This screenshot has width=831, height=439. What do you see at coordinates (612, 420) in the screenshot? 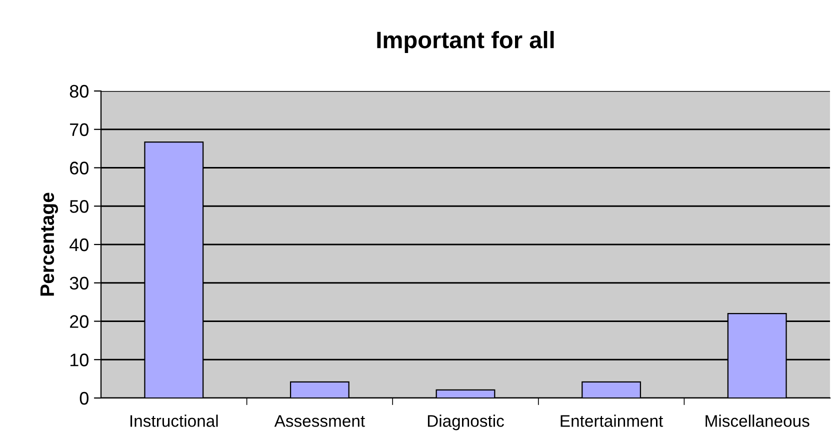
I see `x-tick-label: Entertainment` at bounding box center [612, 420].